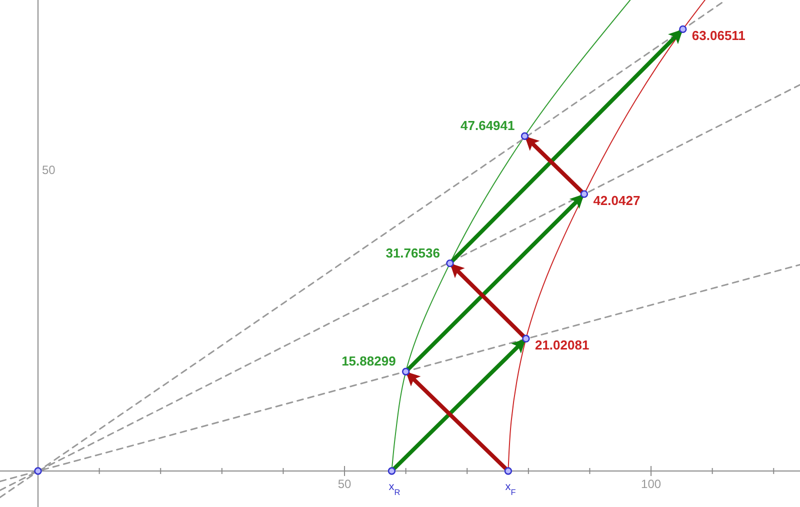 The height and width of the screenshot is (507, 800). I want to click on annotation: x$_{F}$, so click(510, 488).